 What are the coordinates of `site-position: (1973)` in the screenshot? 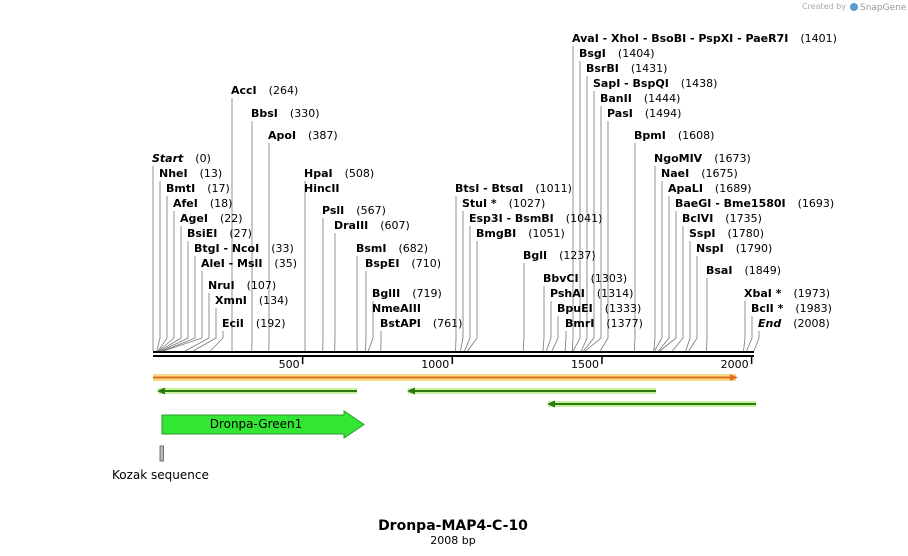 It's located at (811, 293).